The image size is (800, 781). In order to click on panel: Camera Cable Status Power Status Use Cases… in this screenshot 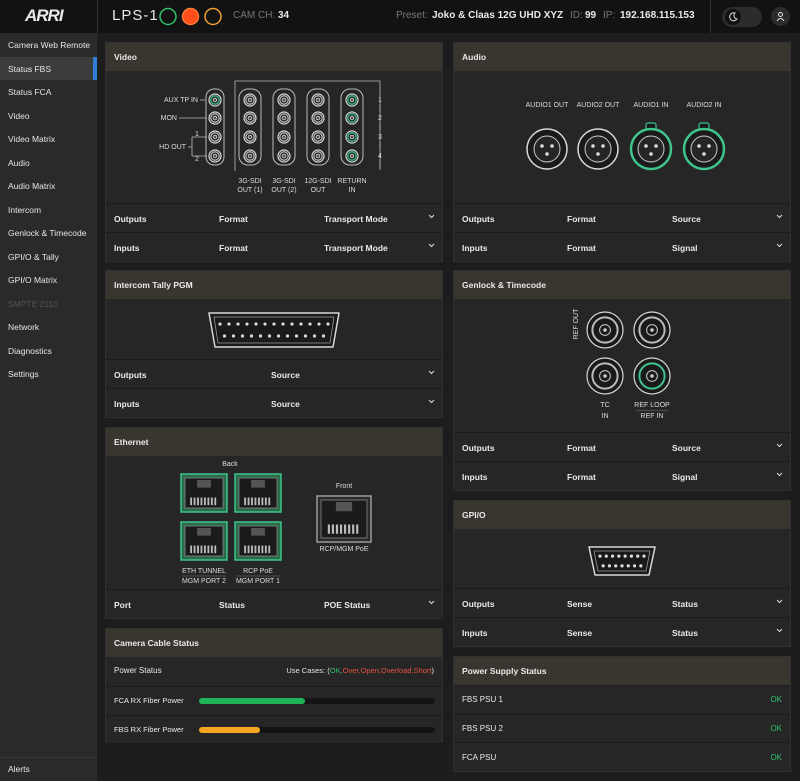, I will do `click(274, 685)`.